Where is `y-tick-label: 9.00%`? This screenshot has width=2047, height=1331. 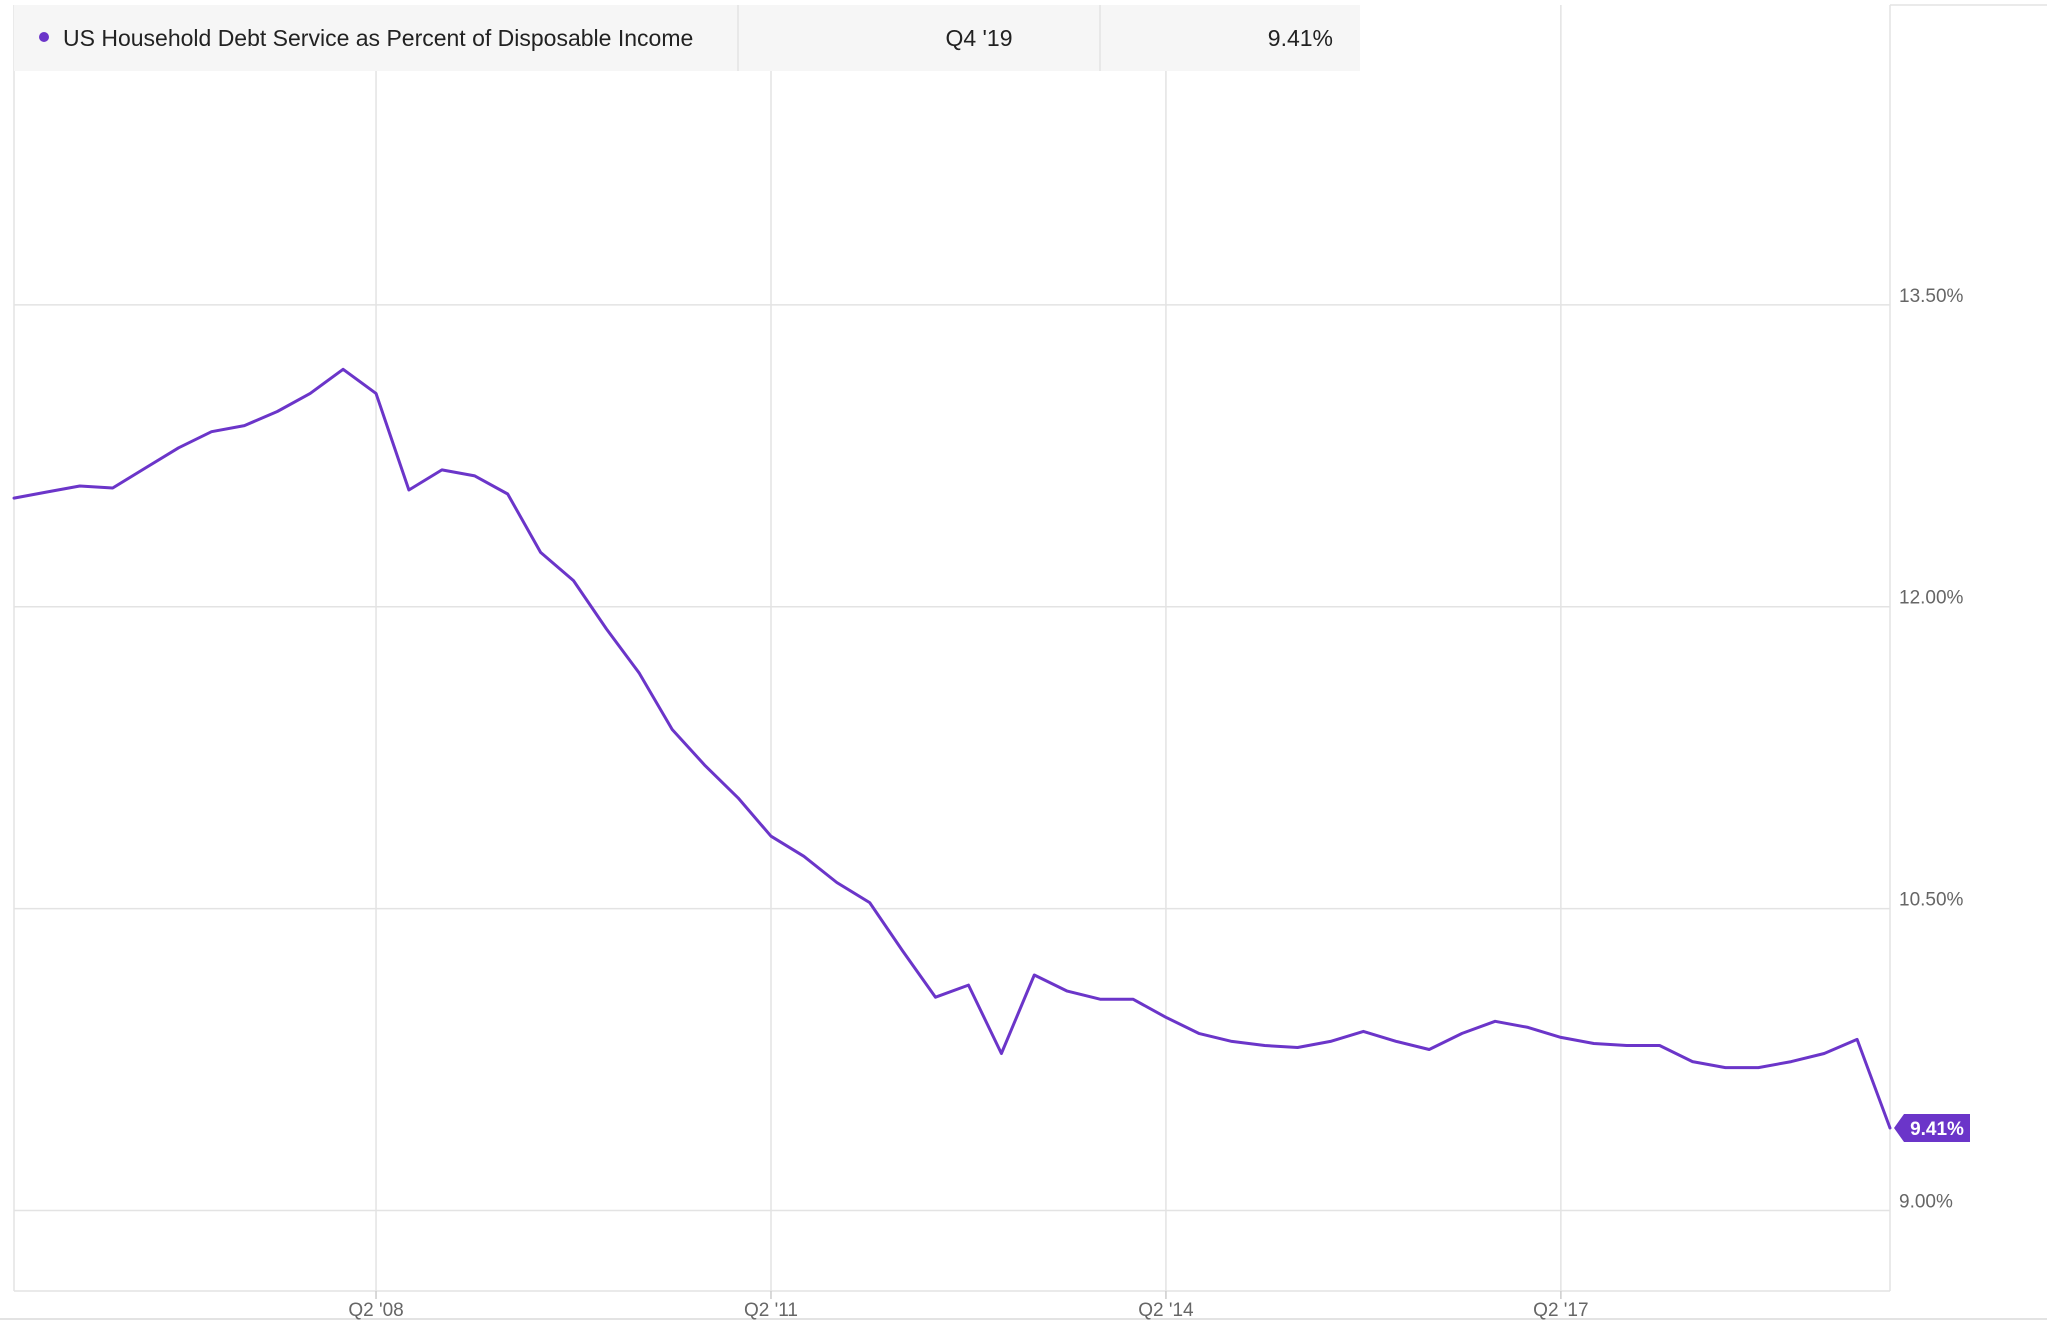
y-tick-label: 9.00% is located at coordinates (1926, 1201).